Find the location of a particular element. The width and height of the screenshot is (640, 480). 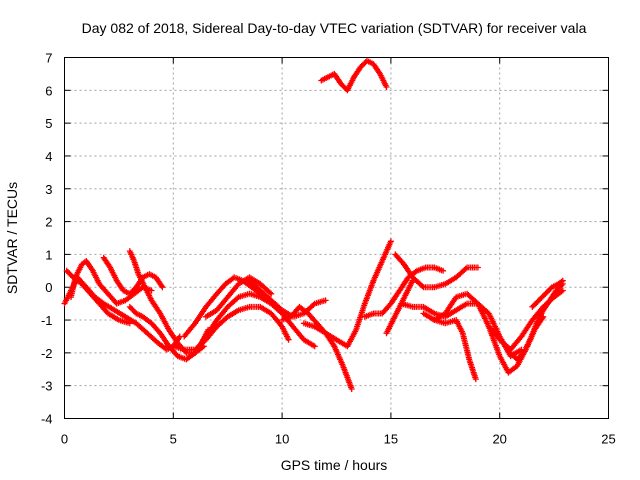

y-tick-label: 6 is located at coordinates (48, 90).